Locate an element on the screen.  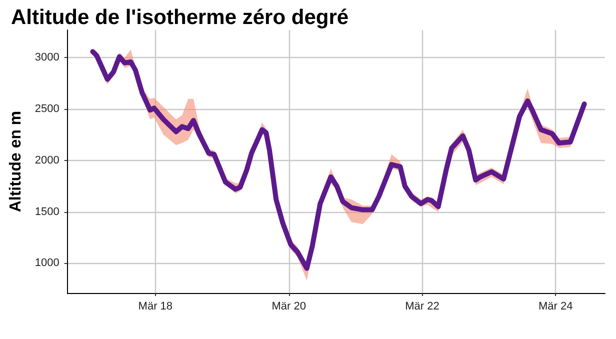
x-tick-label: Mär 24 is located at coordinates (555, 306).